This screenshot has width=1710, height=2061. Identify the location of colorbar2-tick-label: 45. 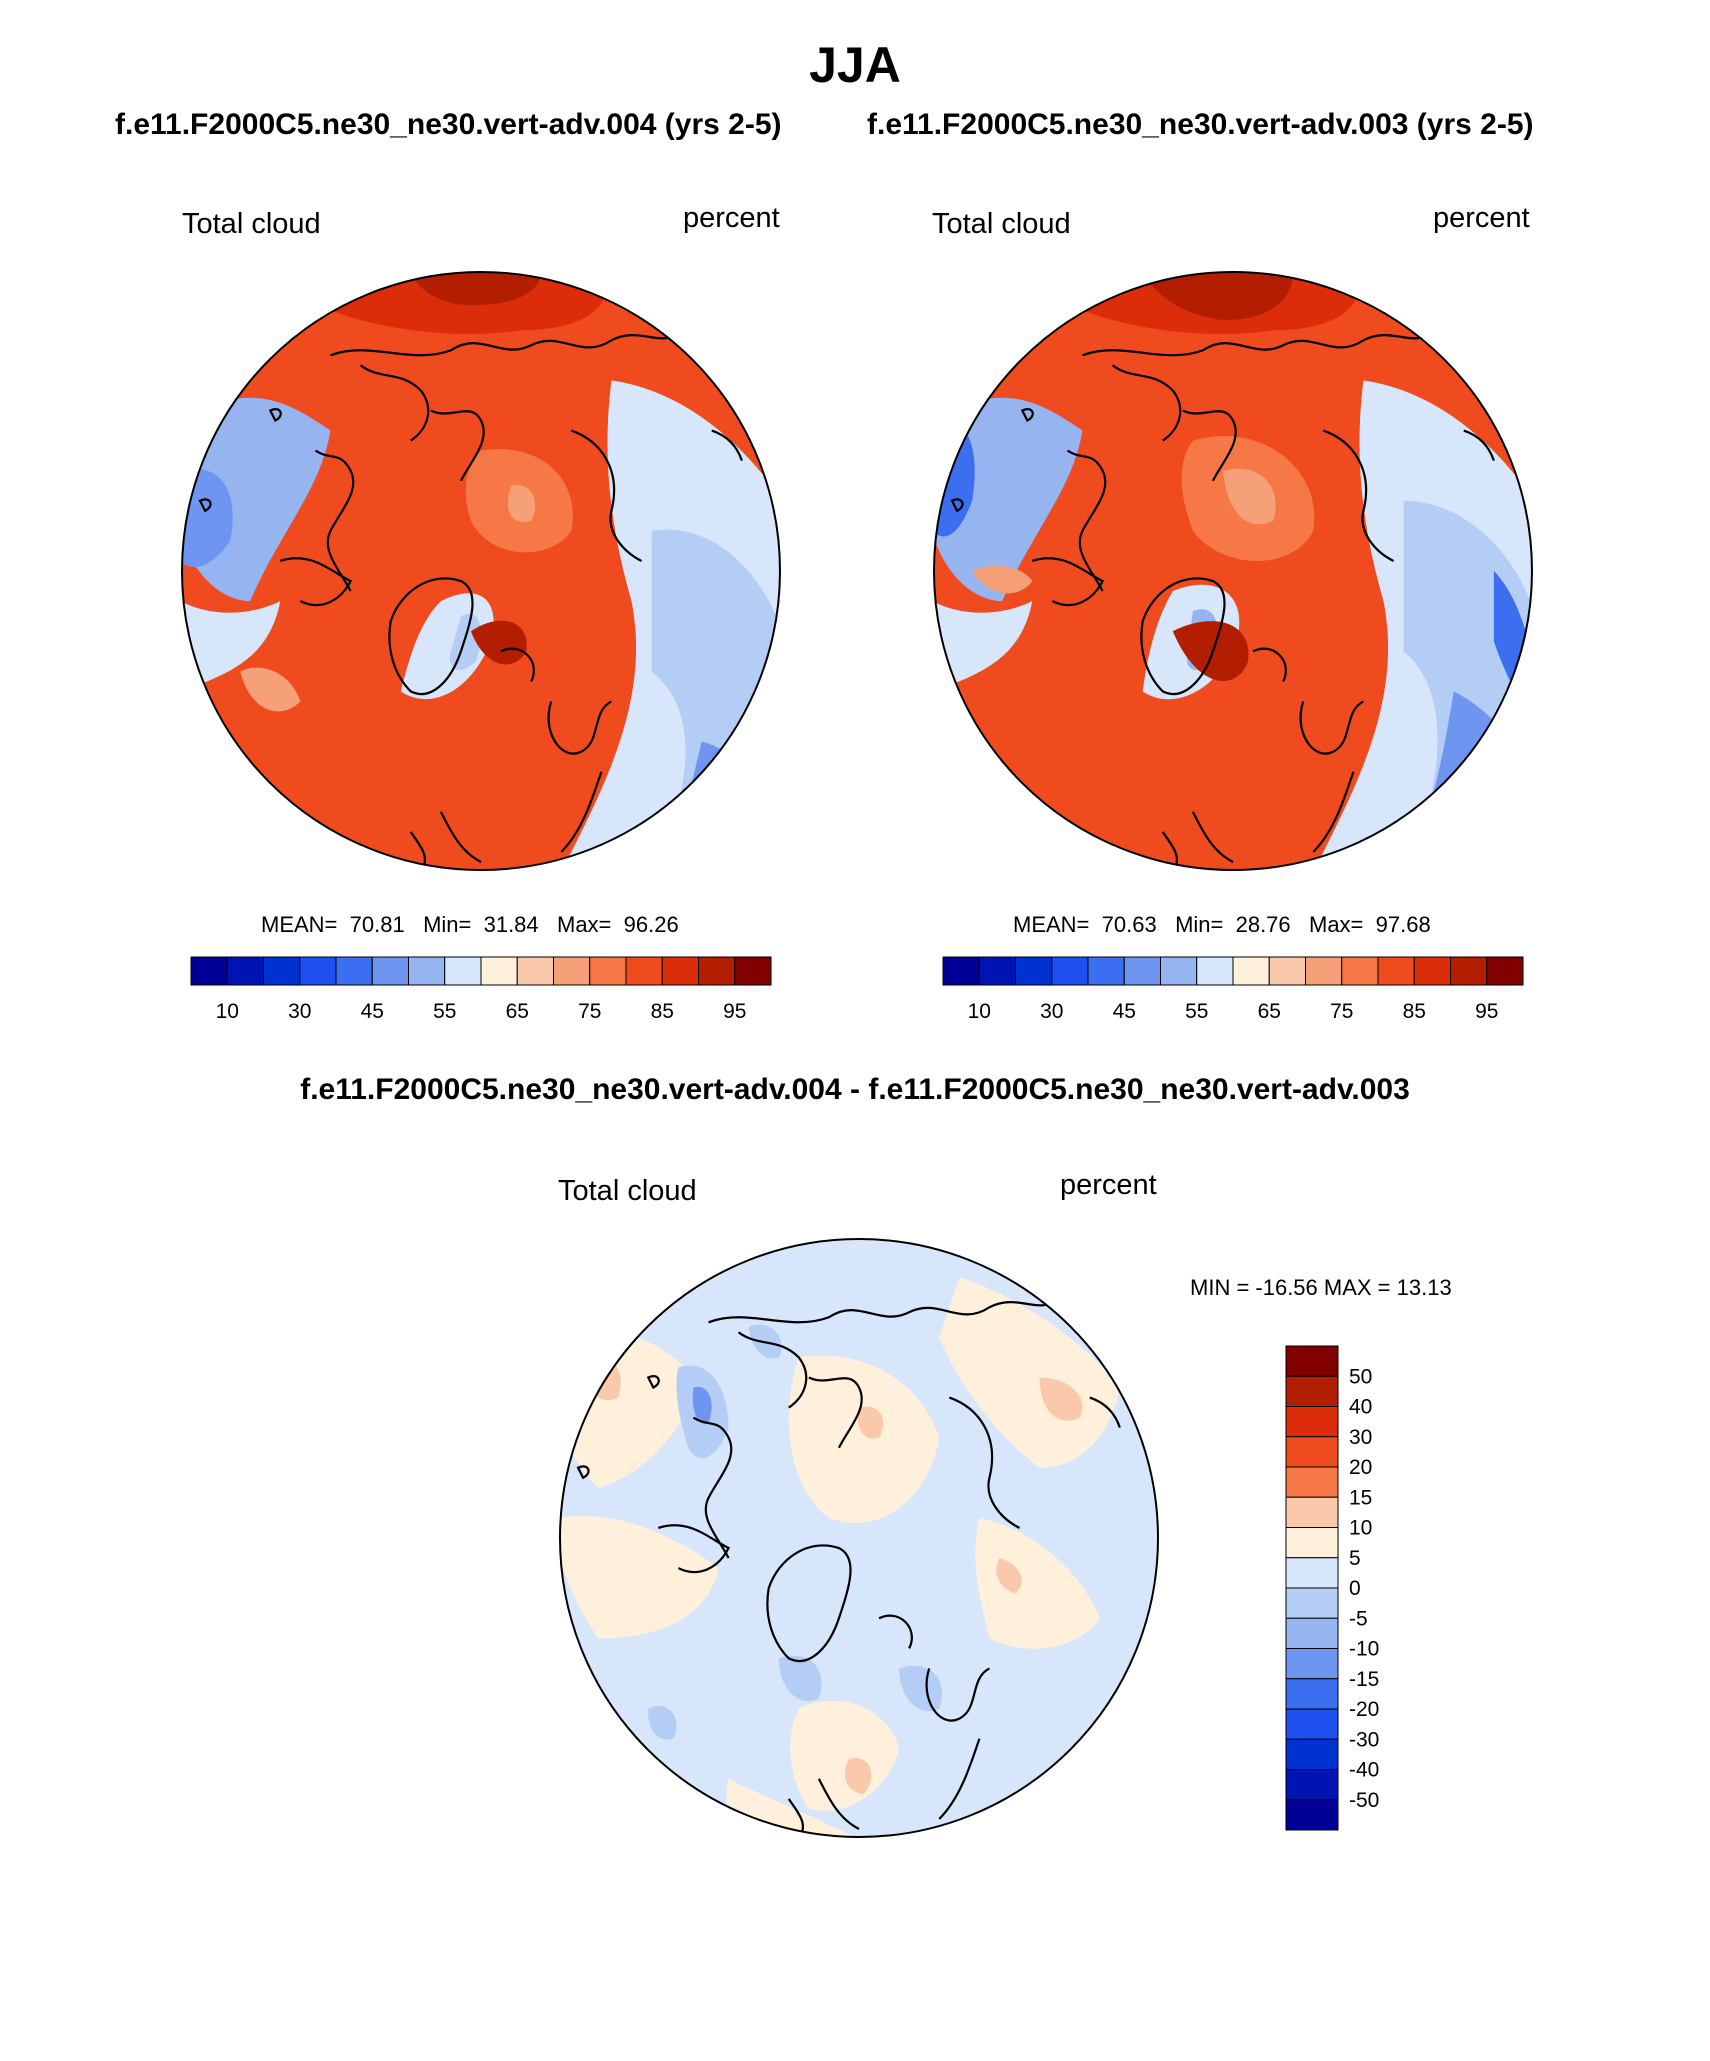
(1124, 1011).